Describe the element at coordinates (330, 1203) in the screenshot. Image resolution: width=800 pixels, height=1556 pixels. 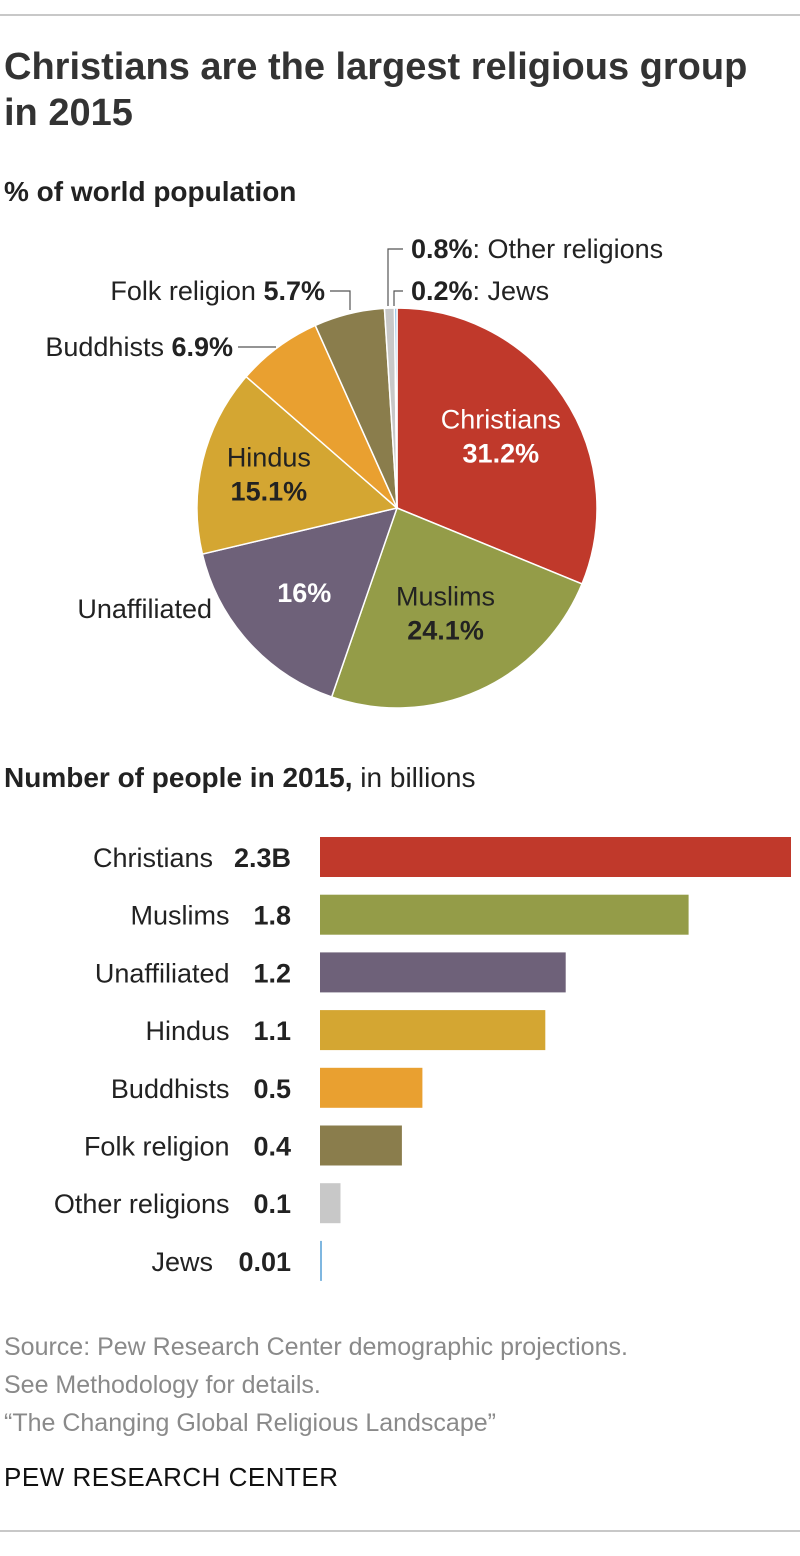
I see `bar-other` at that location.